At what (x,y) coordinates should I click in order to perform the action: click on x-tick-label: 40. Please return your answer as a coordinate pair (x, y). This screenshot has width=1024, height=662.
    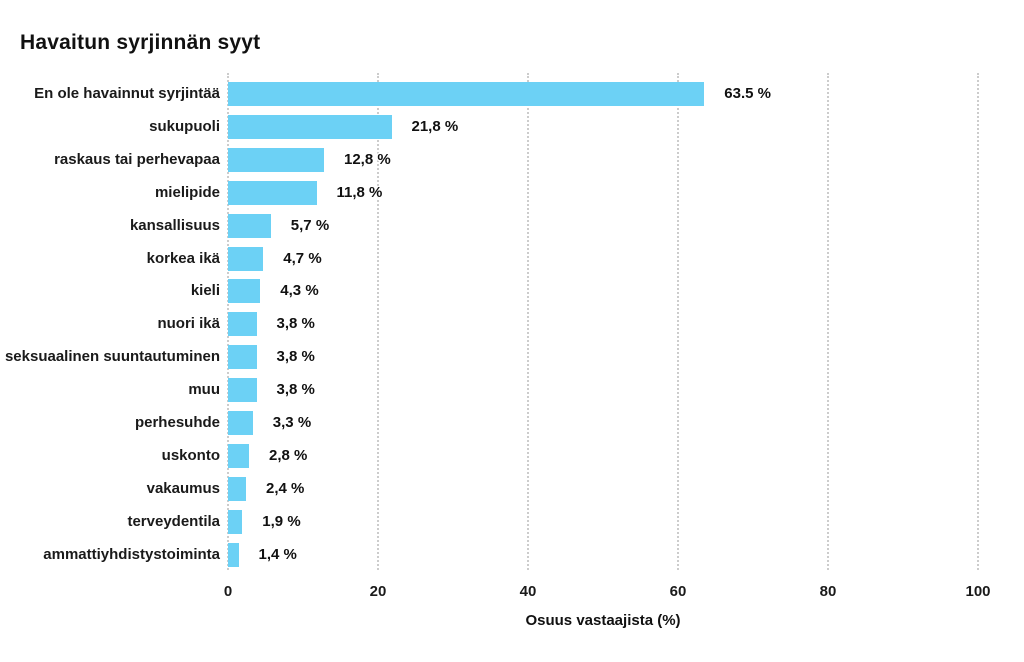
    Looking at the image, I should click on (528, 591).